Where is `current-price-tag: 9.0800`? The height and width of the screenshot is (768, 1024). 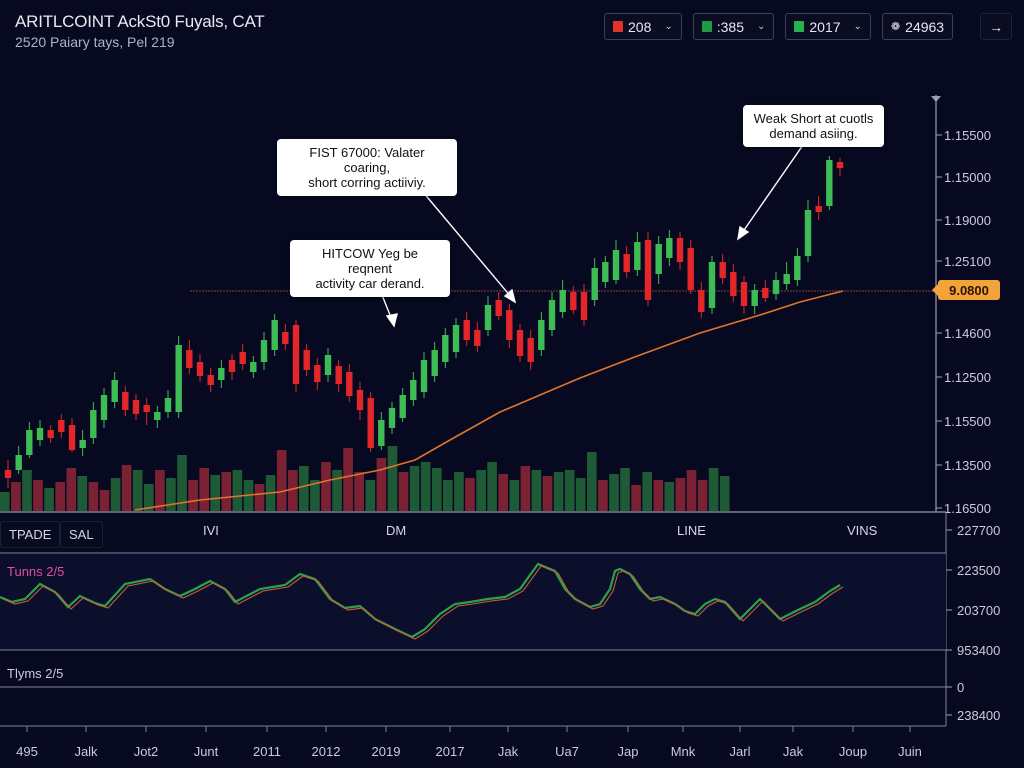 current-price-tag: 9.0800 is located at coordinates (966, 290).